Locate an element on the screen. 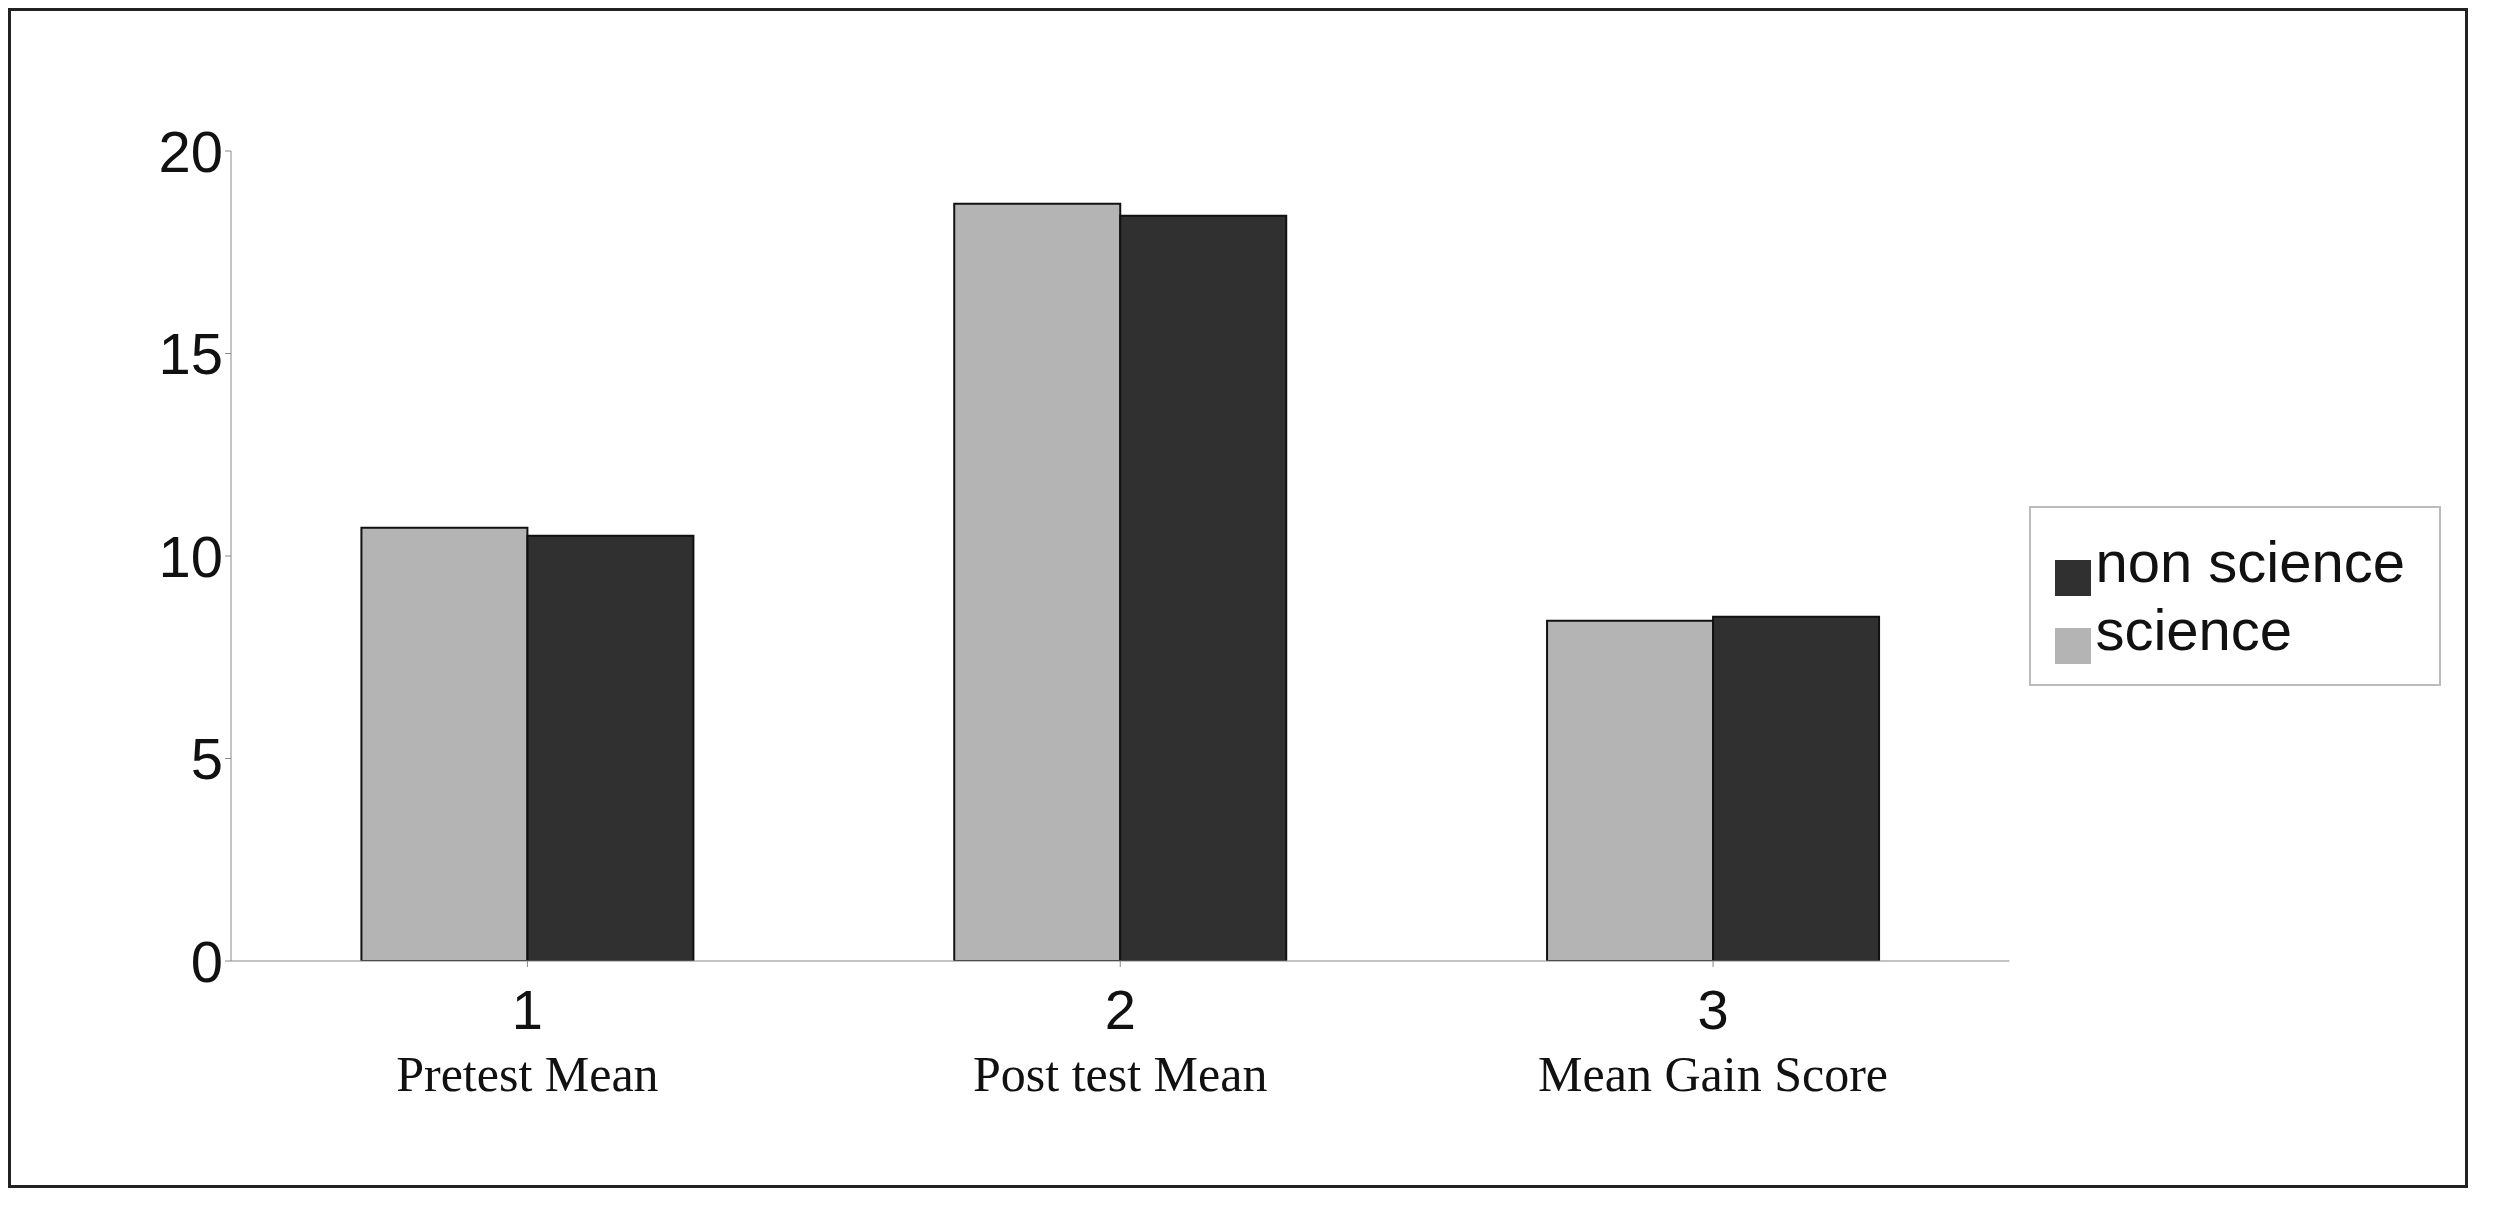  legend-label: science is located at coordinates (2194, 629).